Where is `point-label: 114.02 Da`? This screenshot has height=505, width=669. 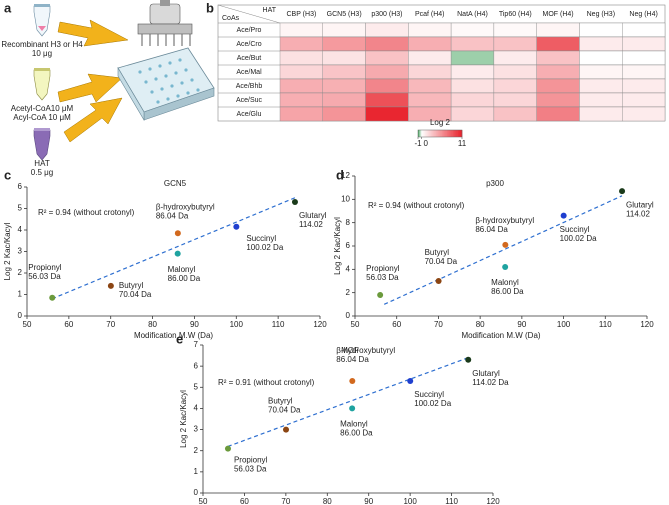
point-label: 114.02 Da is located at coordinates (490, 382).